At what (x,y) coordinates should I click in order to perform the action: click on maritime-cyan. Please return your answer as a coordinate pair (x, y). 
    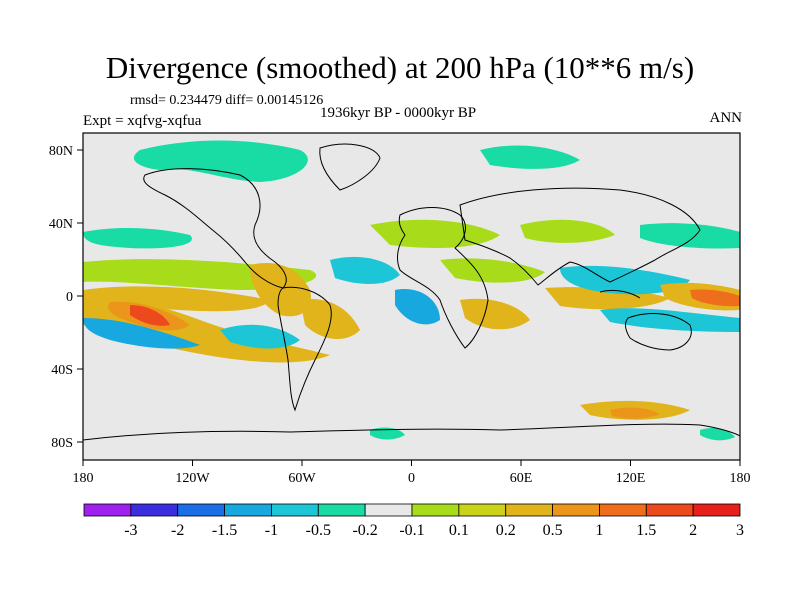
    Looking at the image, I should click on (625, 280).